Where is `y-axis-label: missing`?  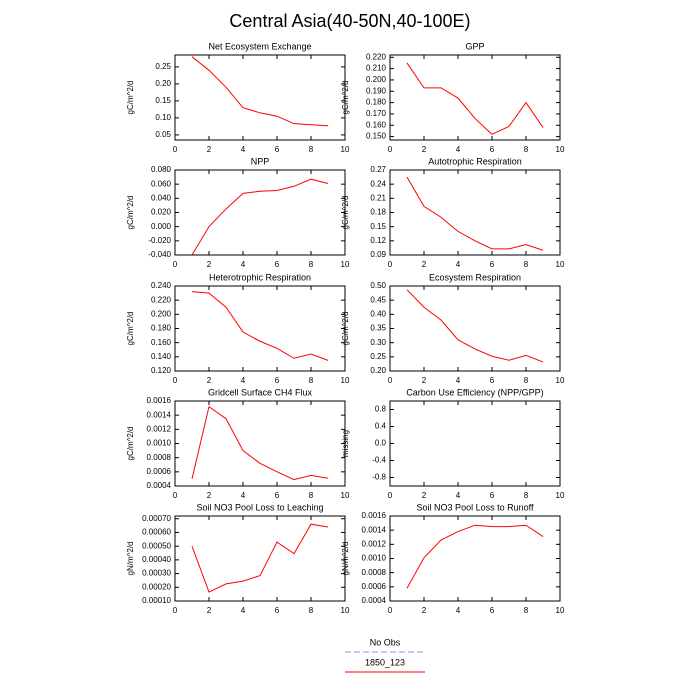
y-axis-label: missing is located at coordinates (345, 443).